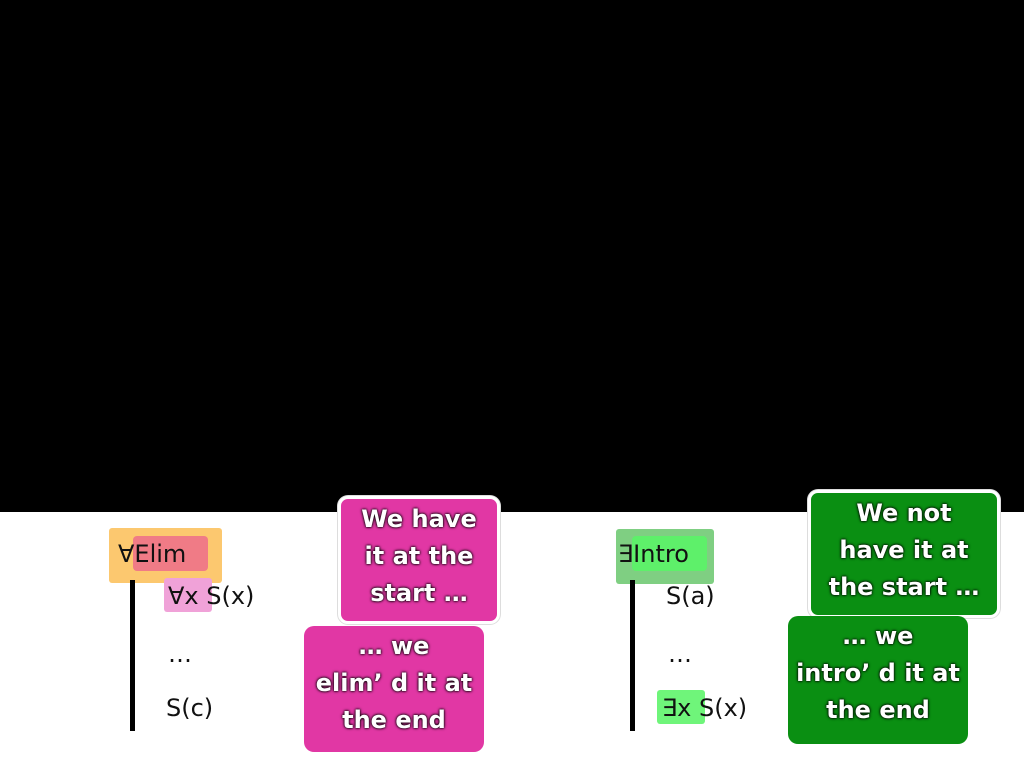 This screenshot has width=1024, height=768. I want to click on forall-elim-callout-bottom: … we elim’ d it at the end, so click(394, 689).